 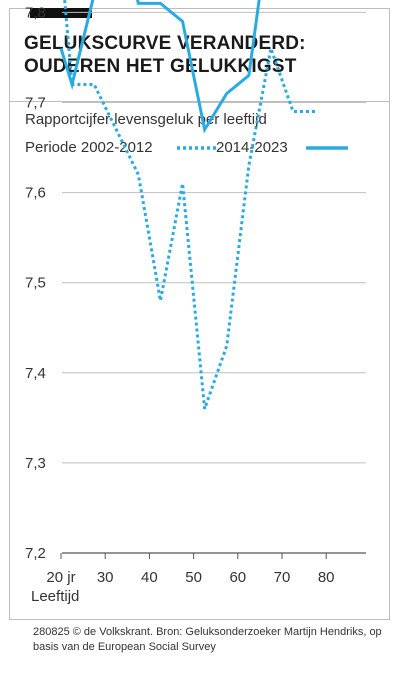 I want to click on x-tick-label: 80, so click(x=326, y=577).